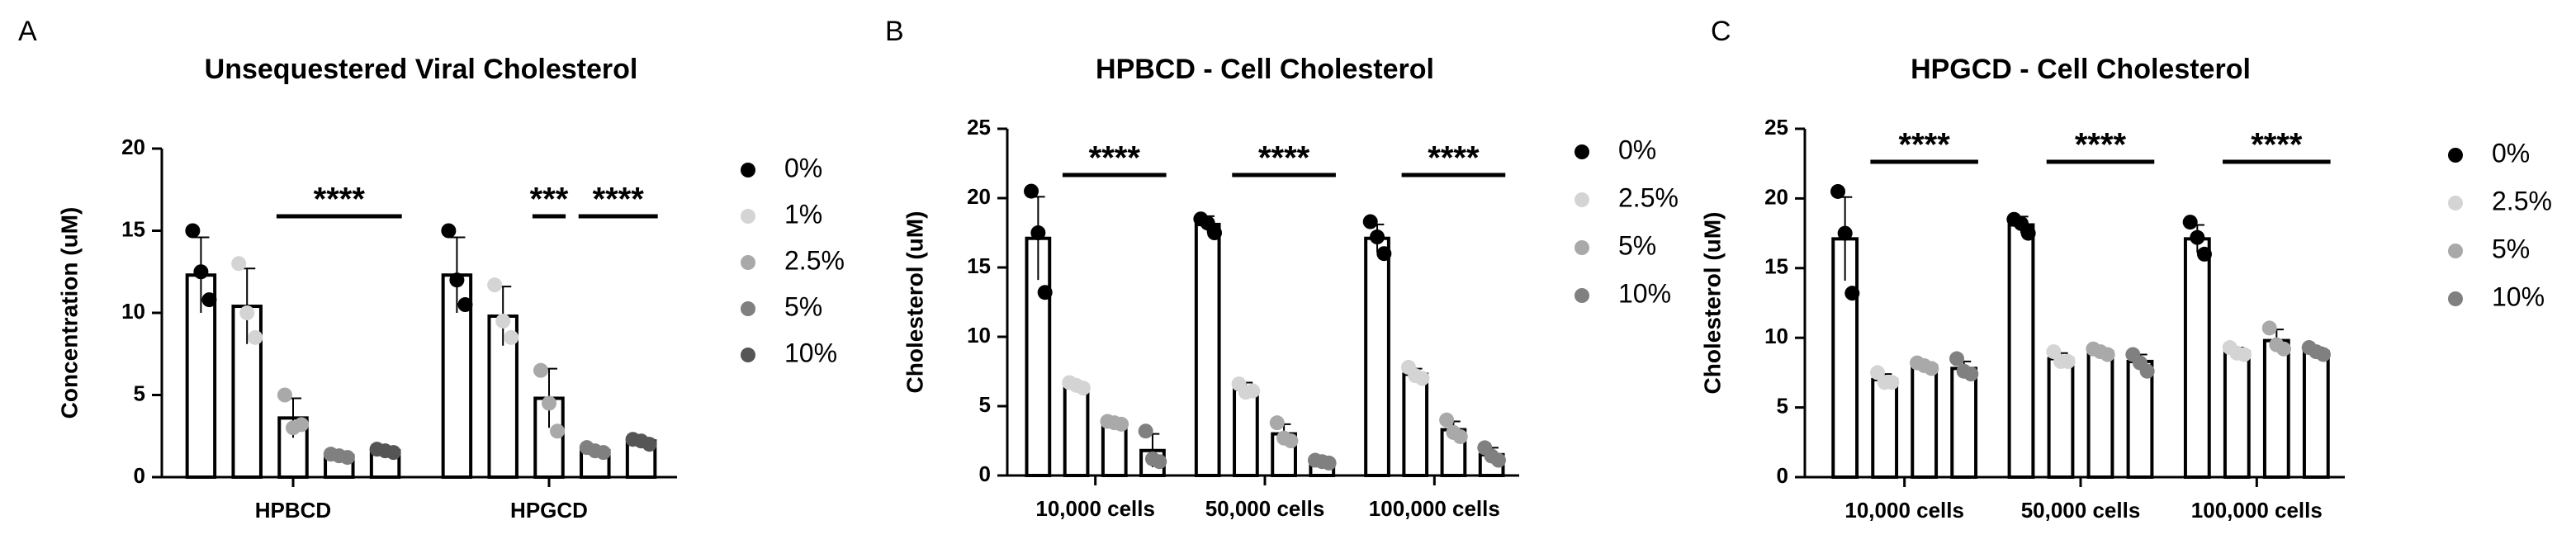 The image size is (2576, 544). I want to click on legend-label: 1%, so click(803, 214).